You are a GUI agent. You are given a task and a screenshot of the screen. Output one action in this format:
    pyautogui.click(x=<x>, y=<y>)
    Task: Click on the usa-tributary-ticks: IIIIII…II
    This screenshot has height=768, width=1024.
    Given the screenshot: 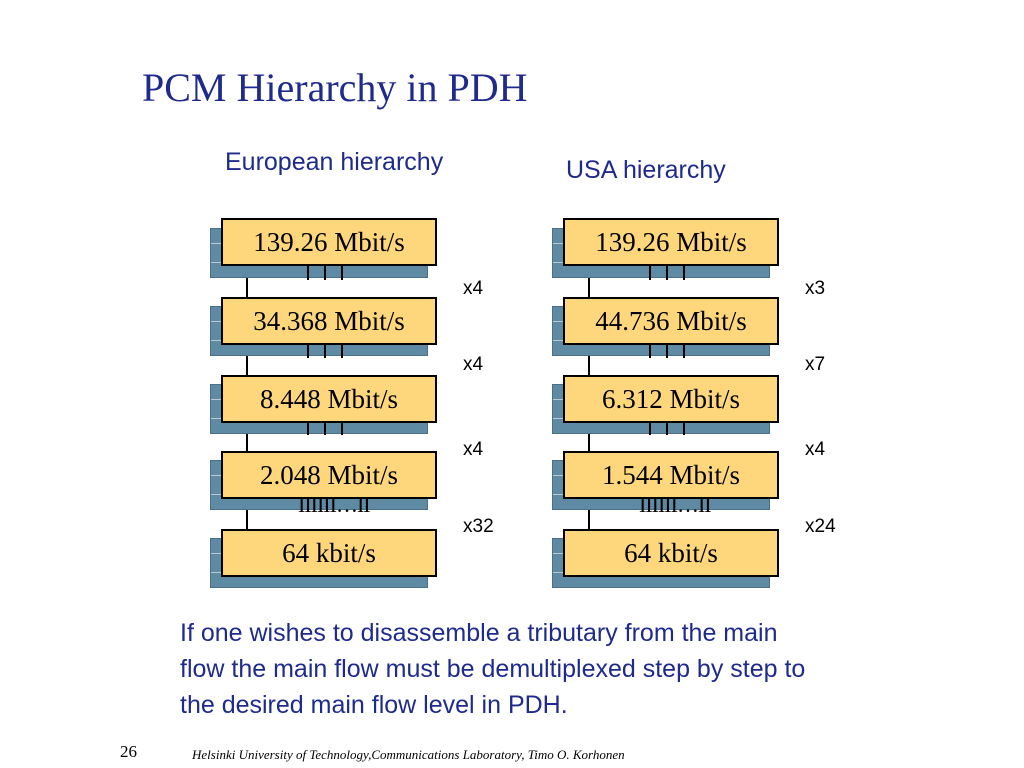 What is the action you would take?
    pyautogui.click(x=675, y=504)
    